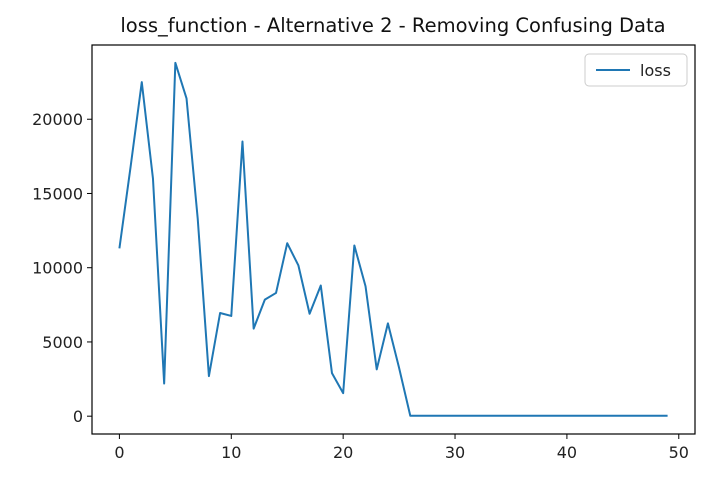 This screenshot has height=494, width=724. What do you see at coordinates (655, 70) in the screenshot?
I see `legend-label-loss: loss` at bounding box center [655, 70].